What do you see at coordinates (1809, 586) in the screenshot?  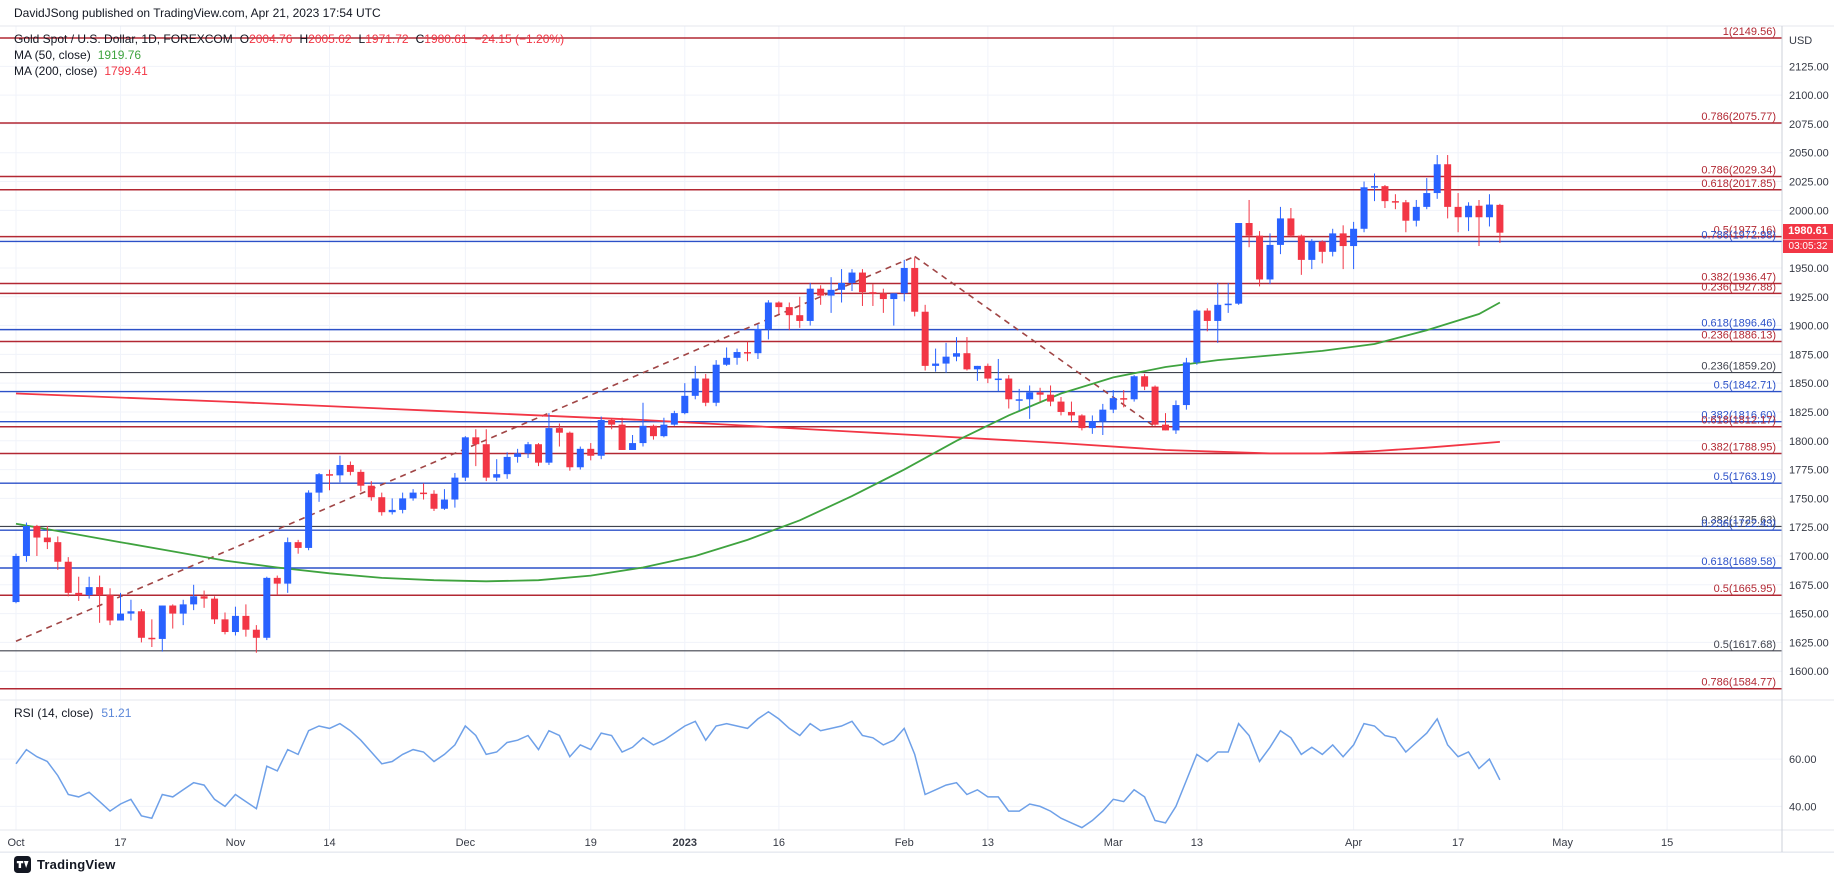 I see `price-tick-label: 1675.00` at bounding box center [1809, 586].